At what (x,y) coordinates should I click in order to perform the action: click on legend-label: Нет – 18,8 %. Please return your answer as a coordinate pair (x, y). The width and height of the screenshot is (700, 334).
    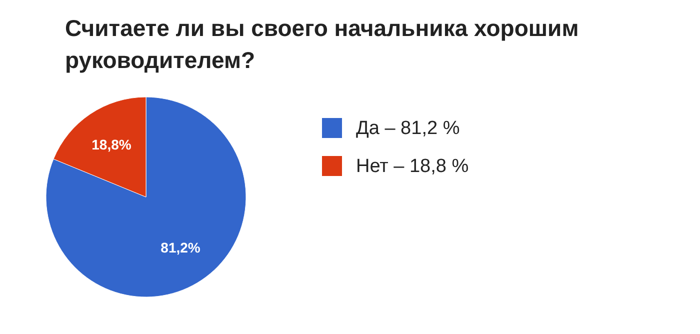
    Looking at the image, I should click on (412, 166).